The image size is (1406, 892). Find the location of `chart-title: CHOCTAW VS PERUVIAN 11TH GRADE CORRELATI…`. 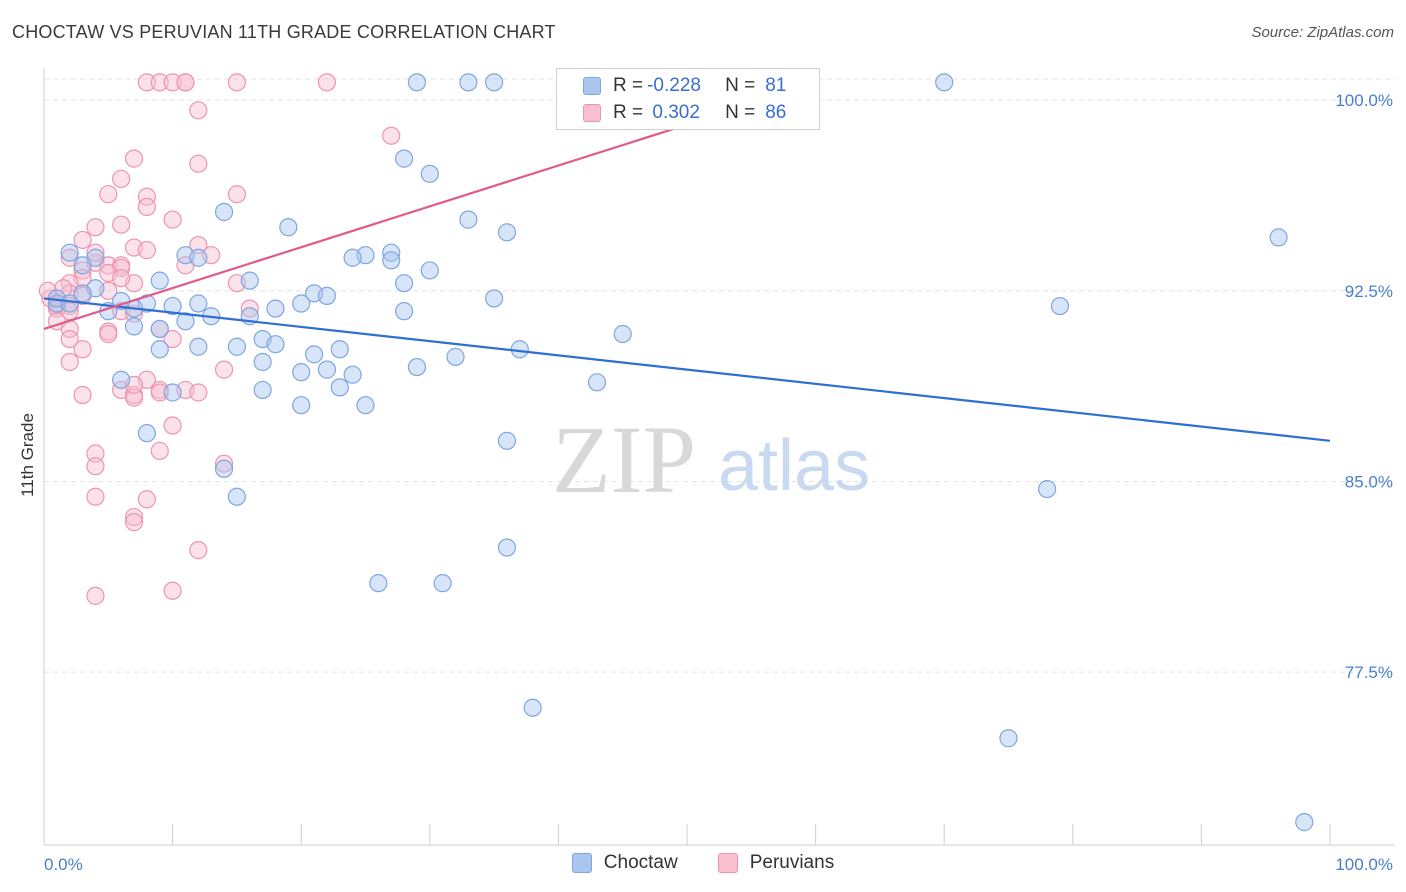

chart-title: CHOCTAW VS PERUVIAN 11TH GRADE CORRELATI… is located at coordinates (284, 32).